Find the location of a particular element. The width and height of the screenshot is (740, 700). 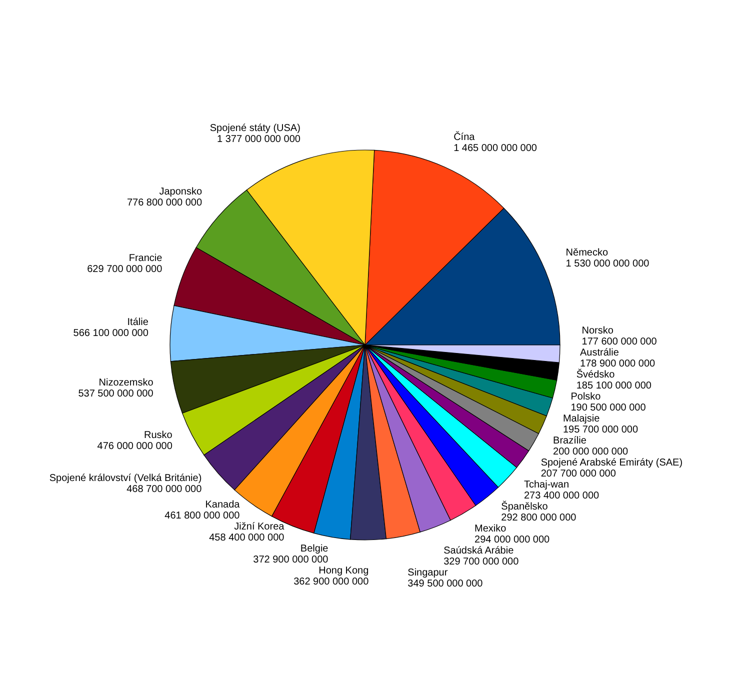

slice-label: Čína is located at coordinates (465, 136).